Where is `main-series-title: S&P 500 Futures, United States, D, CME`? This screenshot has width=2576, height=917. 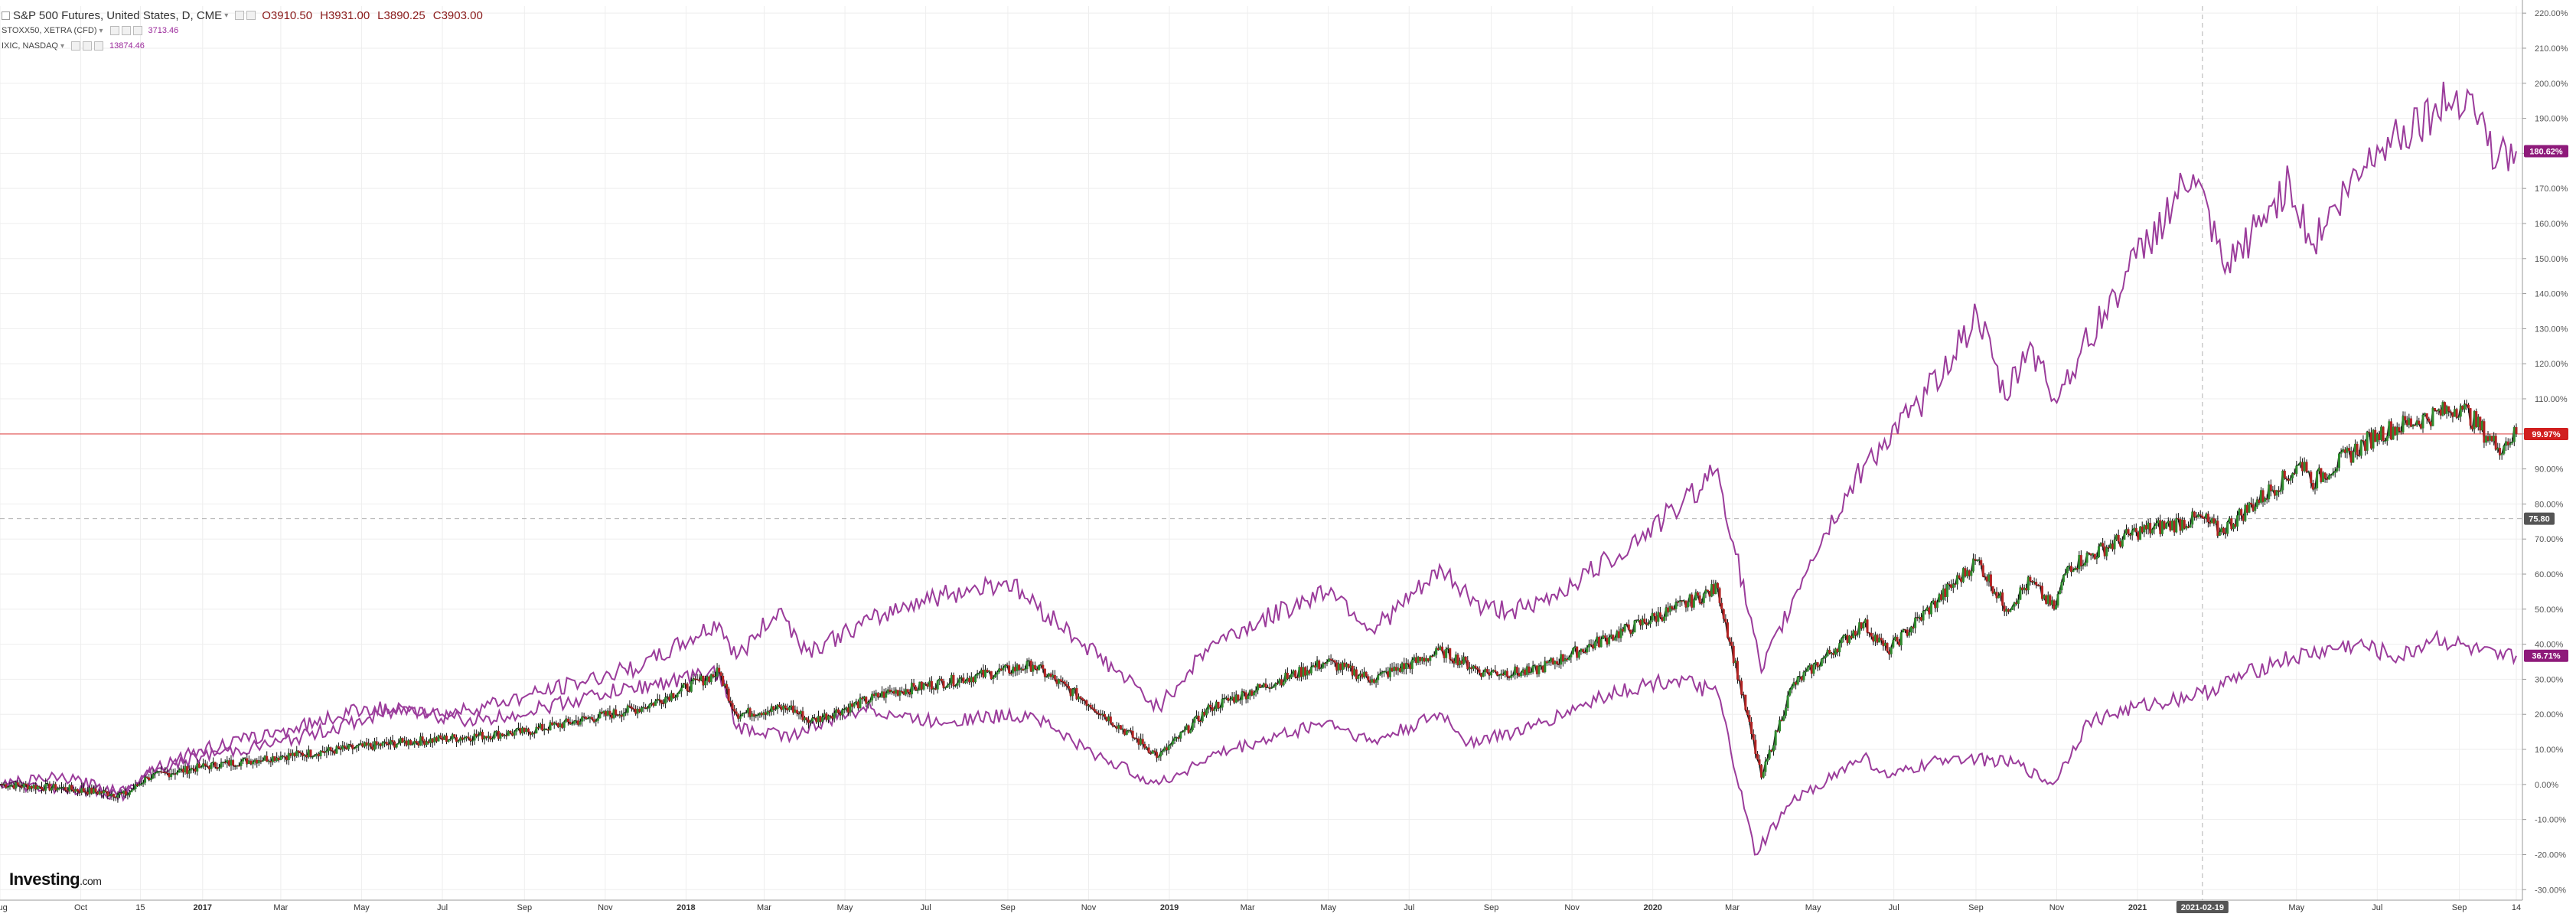 main-series-title: S&P 500 Futures, United States, D, CME is located at coordinates (118, 15).